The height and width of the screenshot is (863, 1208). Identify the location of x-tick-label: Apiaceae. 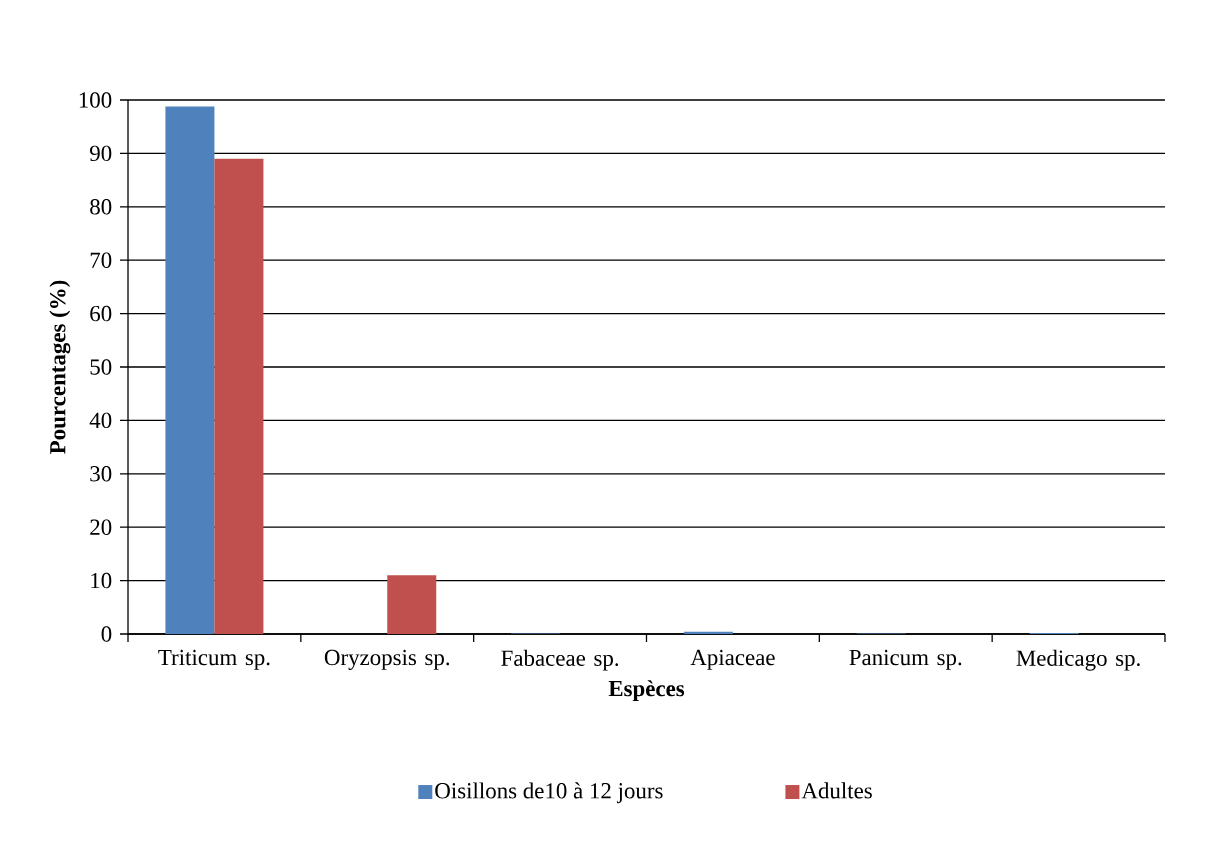
(732, 659).